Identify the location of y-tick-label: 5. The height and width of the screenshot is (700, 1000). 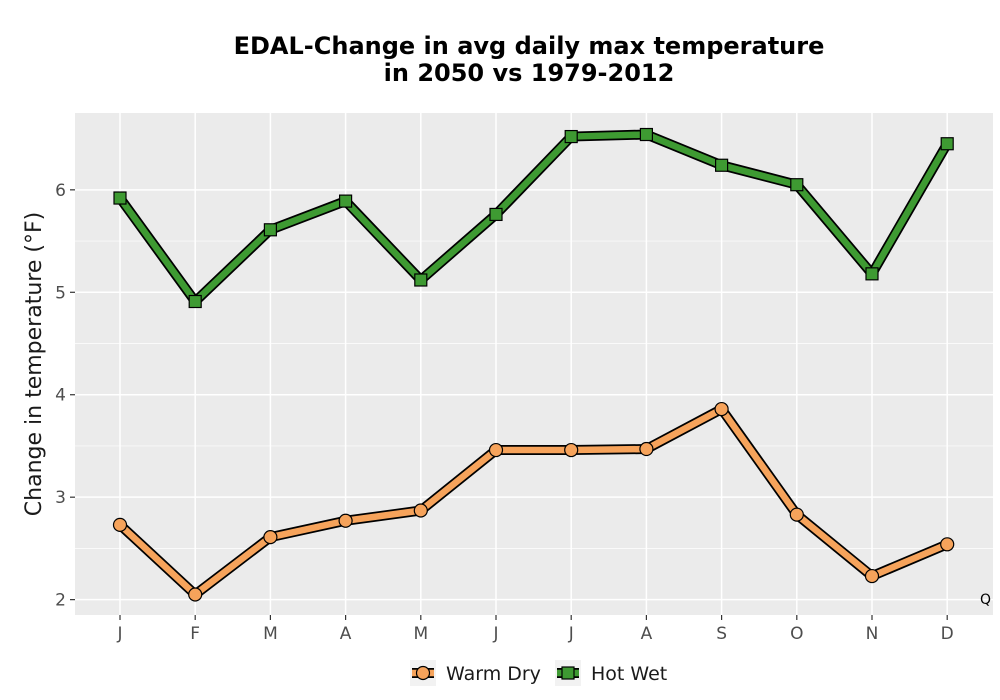
(60, 293).